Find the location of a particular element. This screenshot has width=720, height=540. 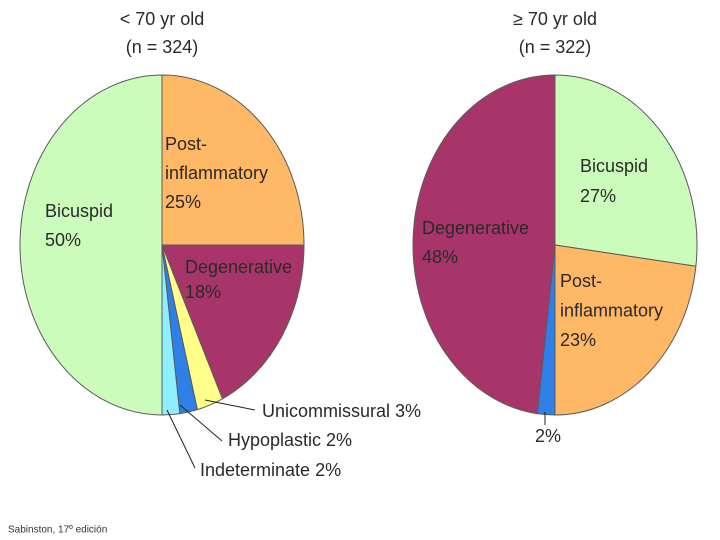

value-label: 27% is located at coordinates (598, 196).